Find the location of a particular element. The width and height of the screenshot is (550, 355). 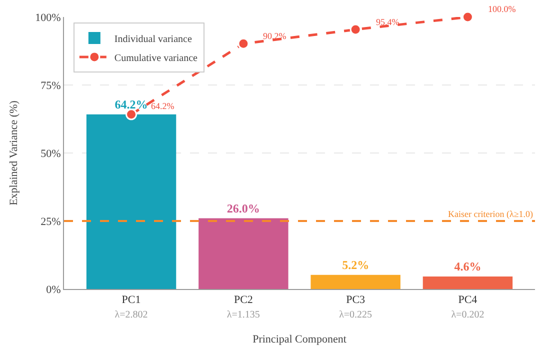

data-label: 5.2% is located at coordinates (356, 265).